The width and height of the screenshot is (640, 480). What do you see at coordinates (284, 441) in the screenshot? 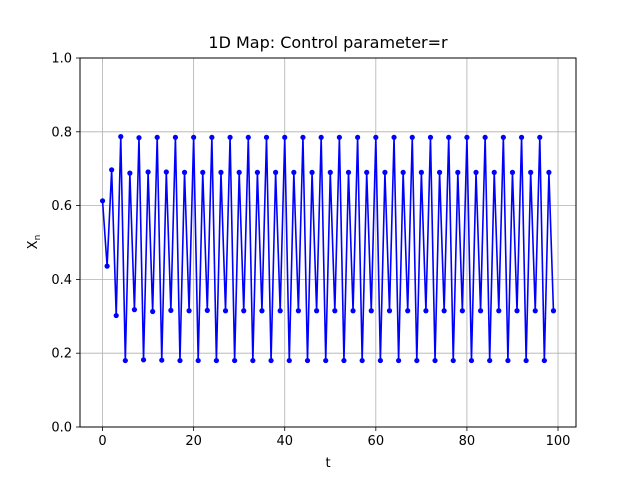
I see `x-tick-label: 40` at bounding box center [284, 441].